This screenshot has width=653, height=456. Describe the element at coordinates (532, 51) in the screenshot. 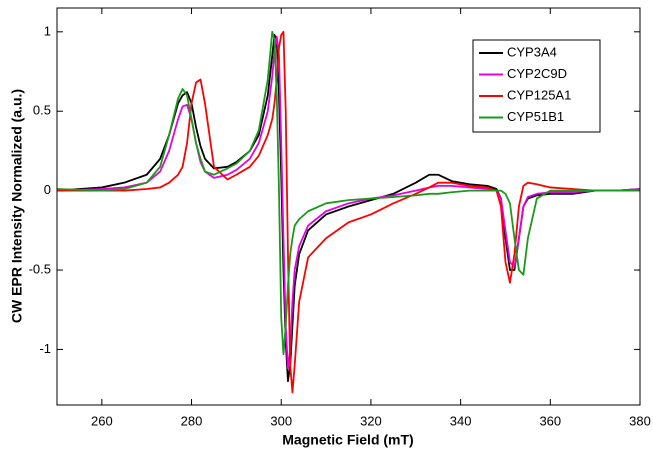

I see `legend-label: CYP3A4` at that location.